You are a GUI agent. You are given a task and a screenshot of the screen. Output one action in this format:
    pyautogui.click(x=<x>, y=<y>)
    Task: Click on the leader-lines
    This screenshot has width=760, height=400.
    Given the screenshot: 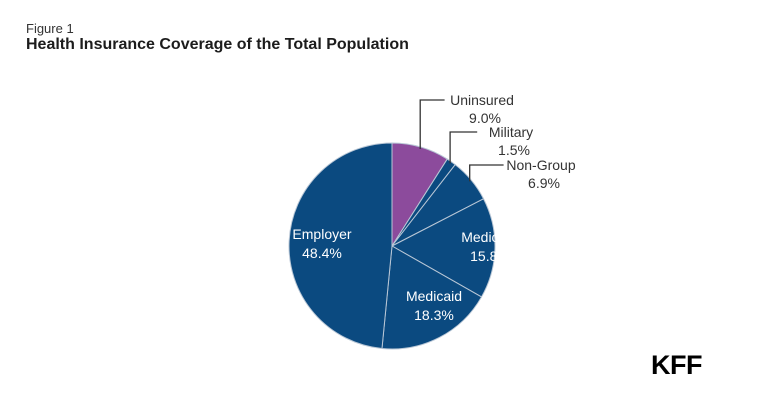 What is the action you would take?
    pyautogui.click(x=461, y=140)
    